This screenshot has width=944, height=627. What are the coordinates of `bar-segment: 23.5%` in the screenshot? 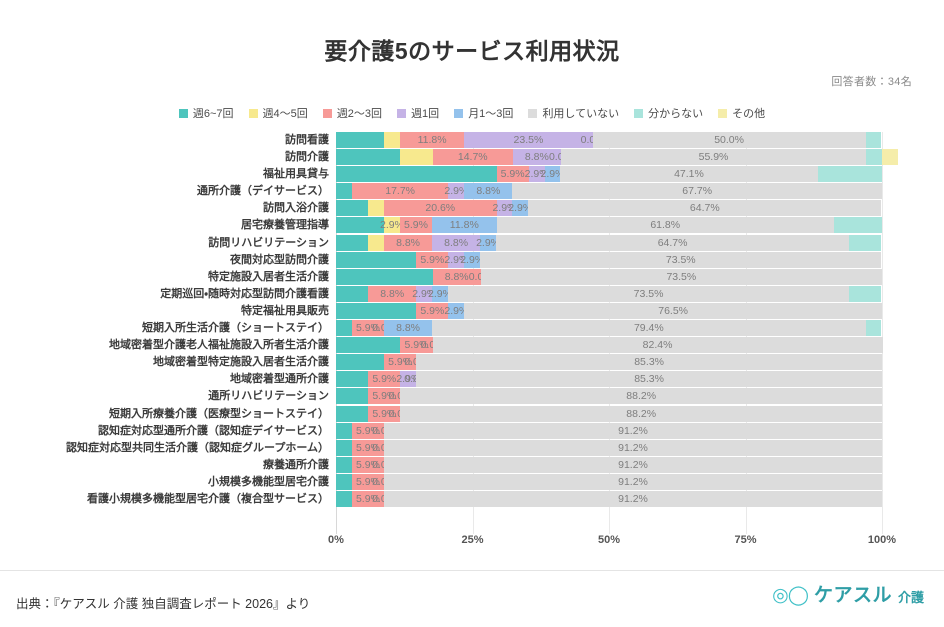 It's located at (528, 140).